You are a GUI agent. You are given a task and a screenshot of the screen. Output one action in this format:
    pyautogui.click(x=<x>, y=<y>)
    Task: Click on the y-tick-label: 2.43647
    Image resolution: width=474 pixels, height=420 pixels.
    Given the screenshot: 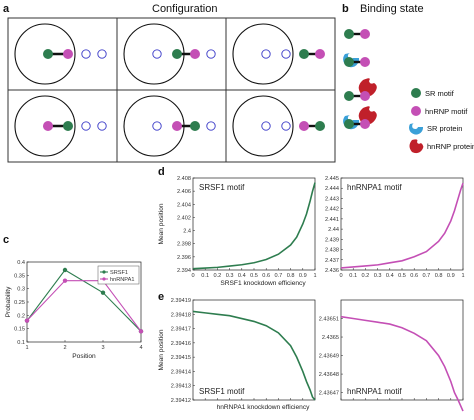 What is the action you would take?
    pyautogui.click(x=329, y=394)
    